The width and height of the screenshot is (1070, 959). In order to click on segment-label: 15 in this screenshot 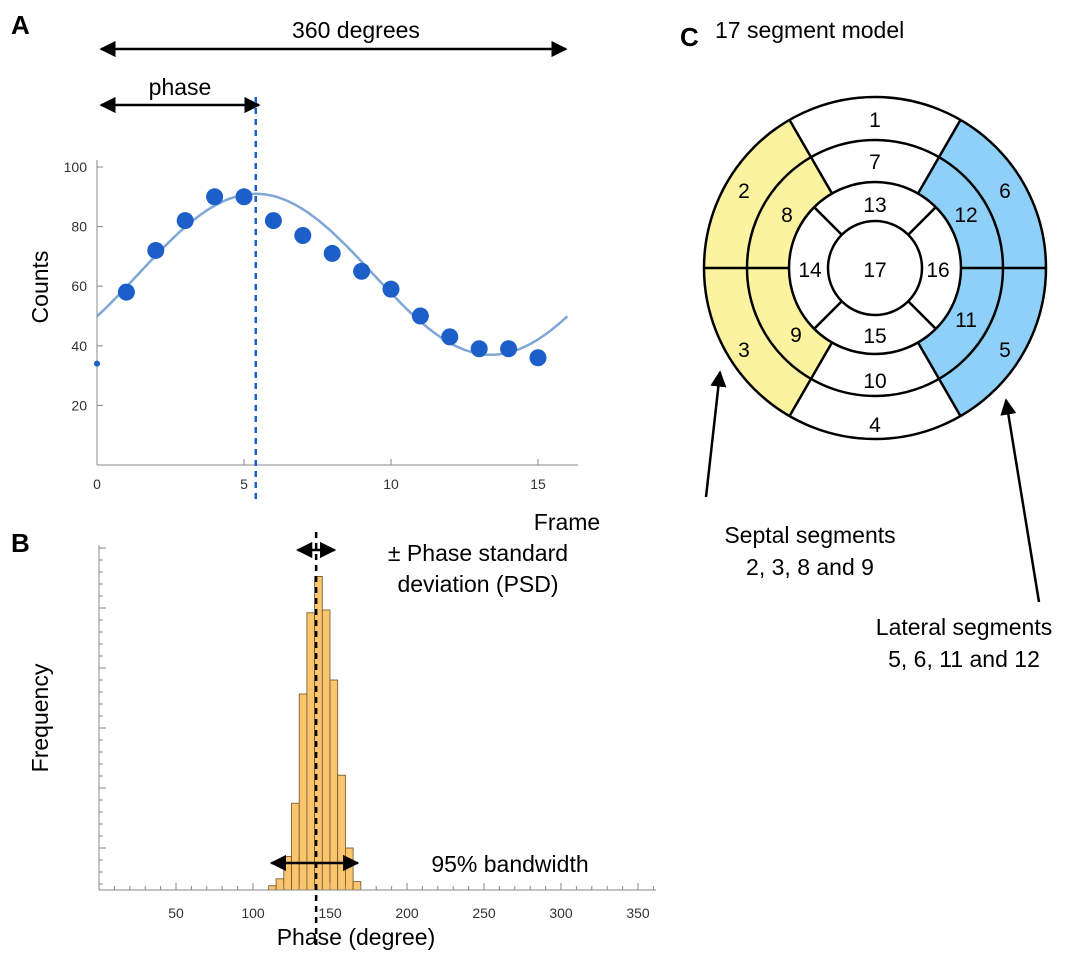, I will do `click(874, 336)`.